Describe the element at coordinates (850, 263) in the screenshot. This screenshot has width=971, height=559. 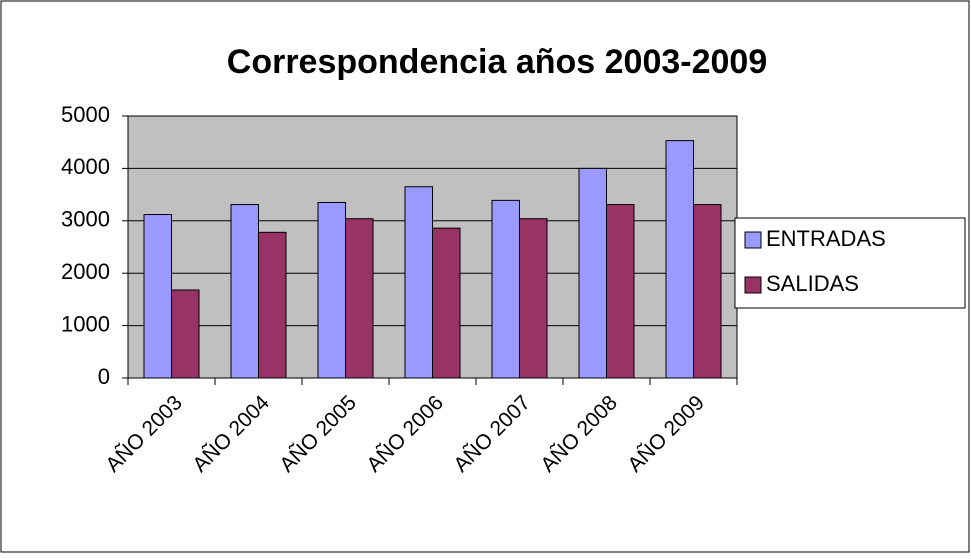
I see `legend-box` at that location.